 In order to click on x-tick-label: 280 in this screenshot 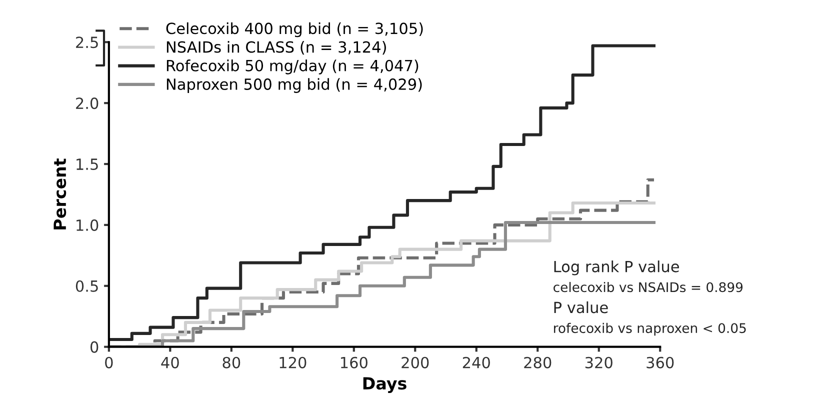, I will do `click(538, 362)`.